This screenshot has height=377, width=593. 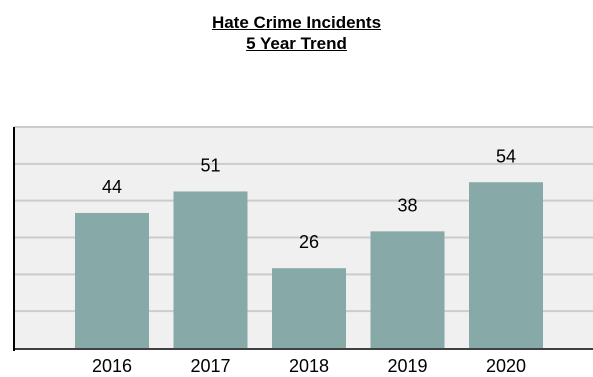 I want to click on chart-title: Hate Crime Incidents 5 Year Trend, so click(x=296, y=33).